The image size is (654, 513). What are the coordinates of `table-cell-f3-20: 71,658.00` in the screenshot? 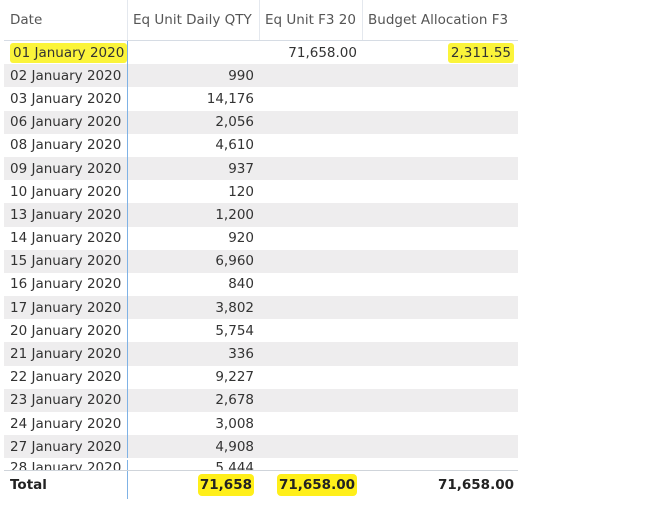 It's located at (311, 52).